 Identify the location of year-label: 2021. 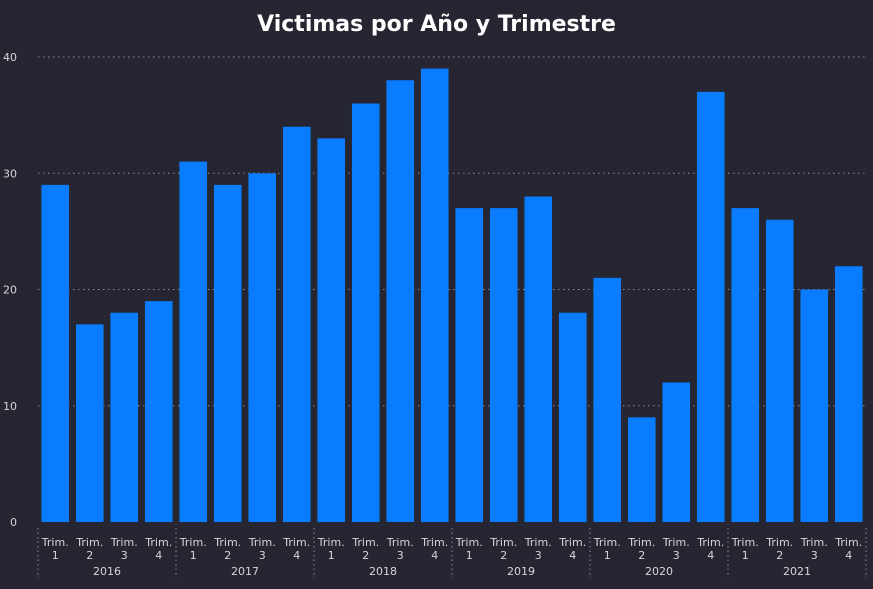
(797, 571).